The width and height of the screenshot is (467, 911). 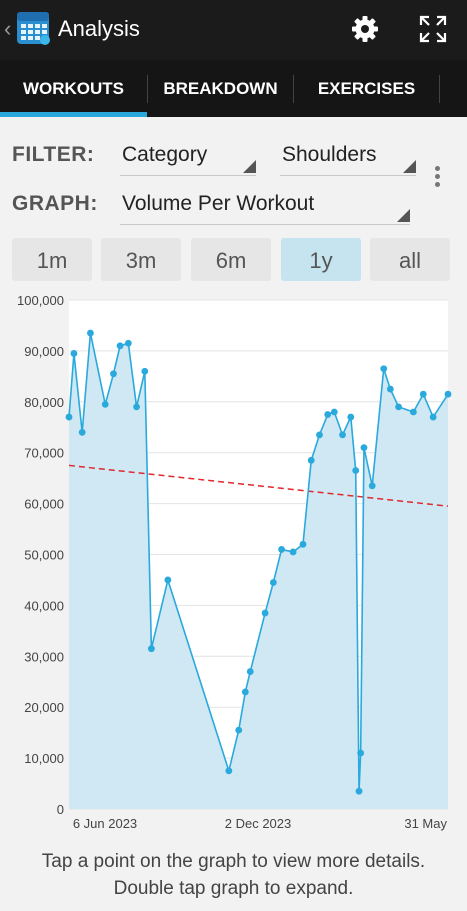 What do you see at coordinates (218, 203) in the screenshot?
I see `graph-type-value: Volume Per Workout` at bounding box center [218, 203].